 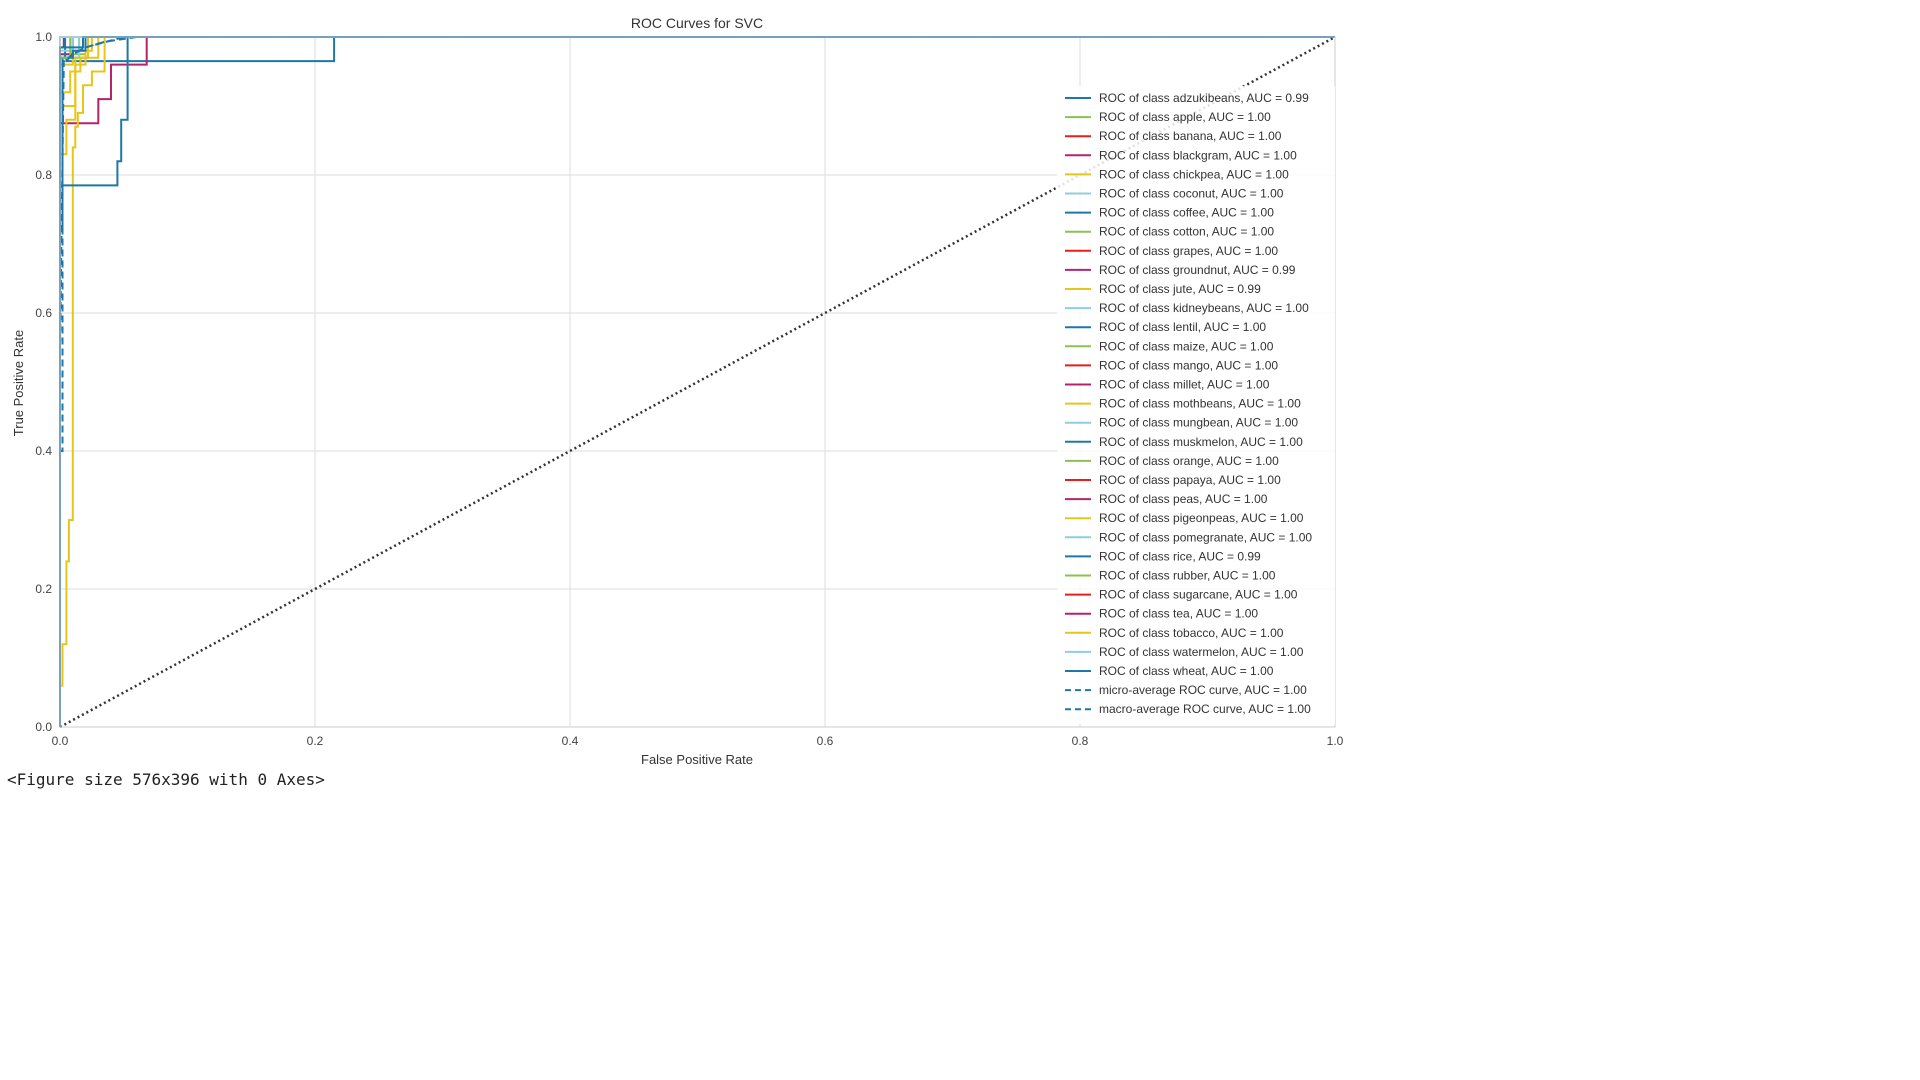 What do you see at coordinates (1187, 576) in the screenshot?
I see `legend-entry-label: ROC of class rubber, AUC = 1.00` at bounding box center [1187, 576].